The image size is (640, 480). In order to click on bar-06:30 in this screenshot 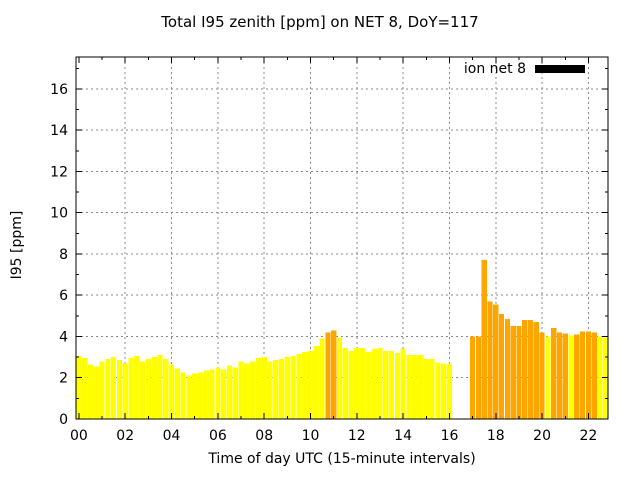, I will do `click(229, 392)`.